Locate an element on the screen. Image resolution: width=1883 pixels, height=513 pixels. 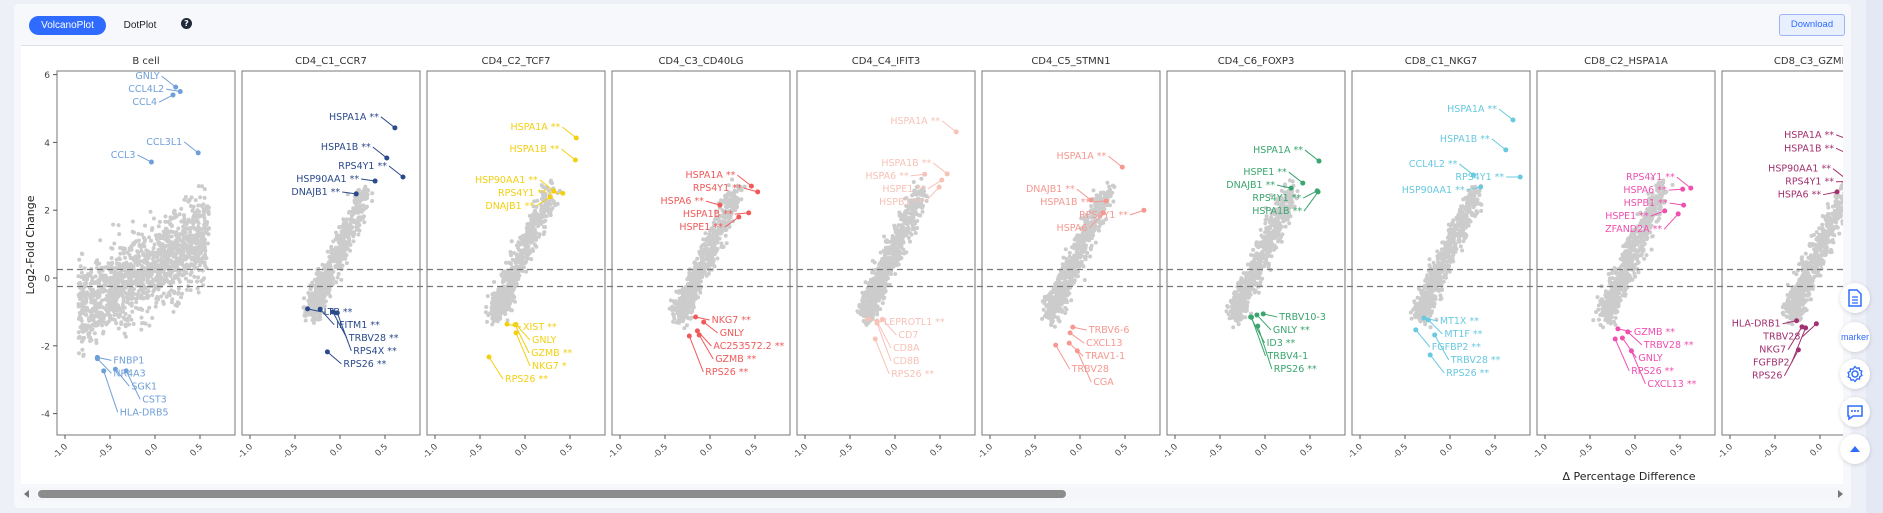
download-button: Download is located at coordinates (1812, 25).